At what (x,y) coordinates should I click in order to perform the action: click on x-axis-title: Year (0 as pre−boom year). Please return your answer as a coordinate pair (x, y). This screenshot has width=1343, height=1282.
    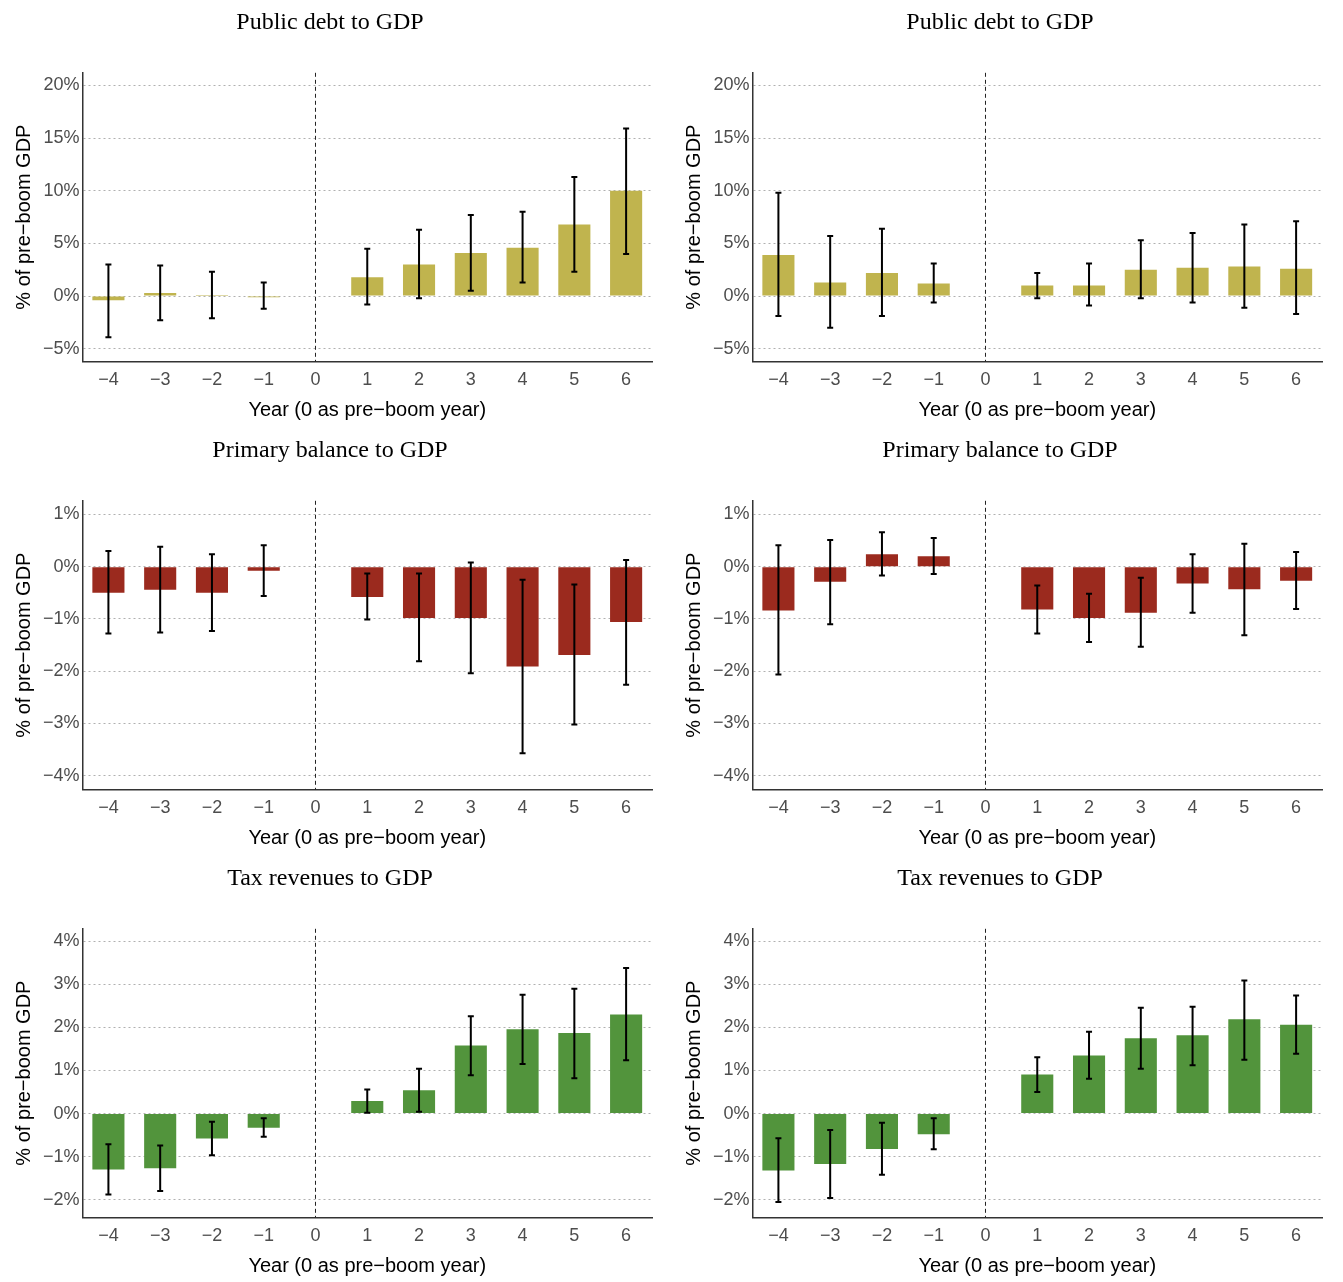
    Looking at the image, I should click on (367, 1264).